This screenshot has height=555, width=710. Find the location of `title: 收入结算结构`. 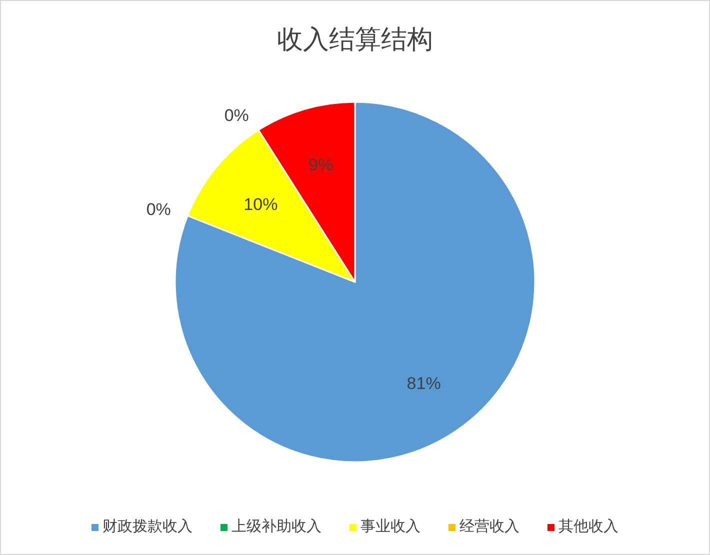

title: 收入结算结构 is located at coordinates (355, 39).